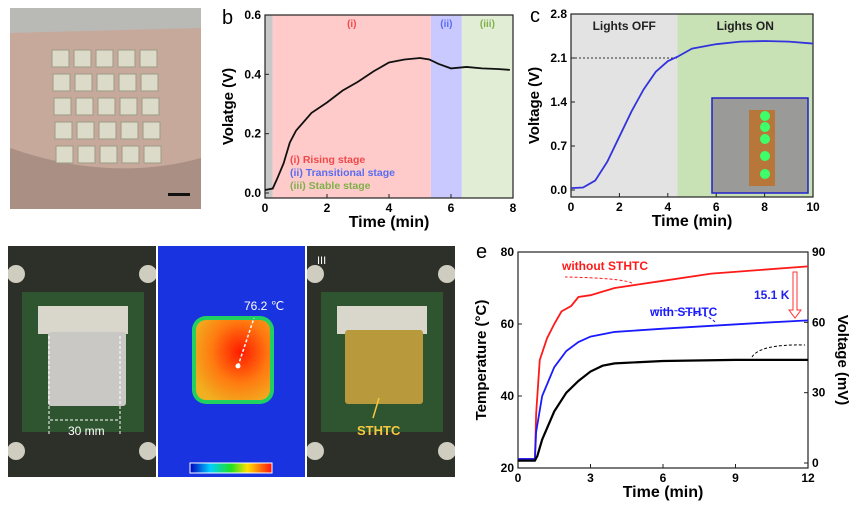  I want to click on panel-label: c, so click(535, 16).